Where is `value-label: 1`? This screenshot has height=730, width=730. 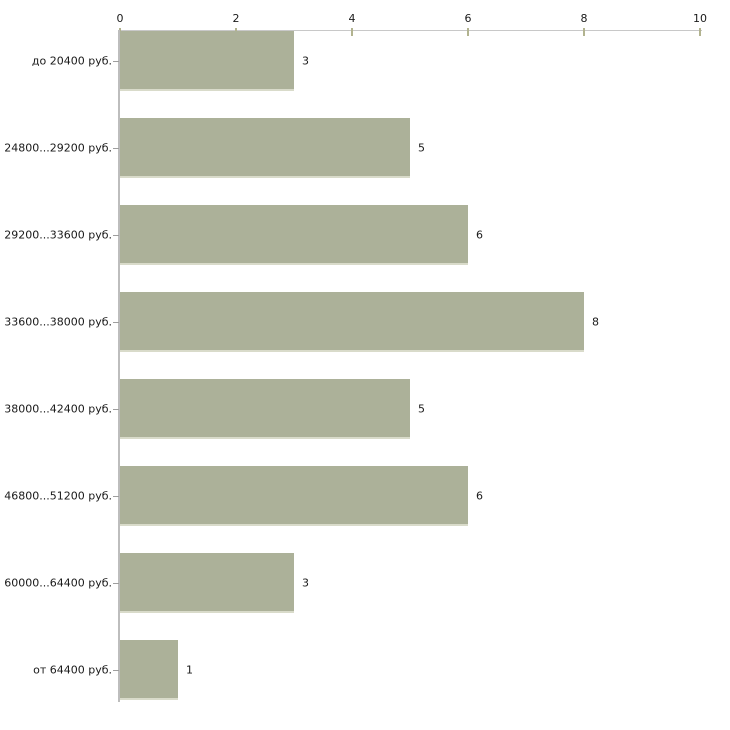
value-label: 1 is located at coordinates (189, 670).